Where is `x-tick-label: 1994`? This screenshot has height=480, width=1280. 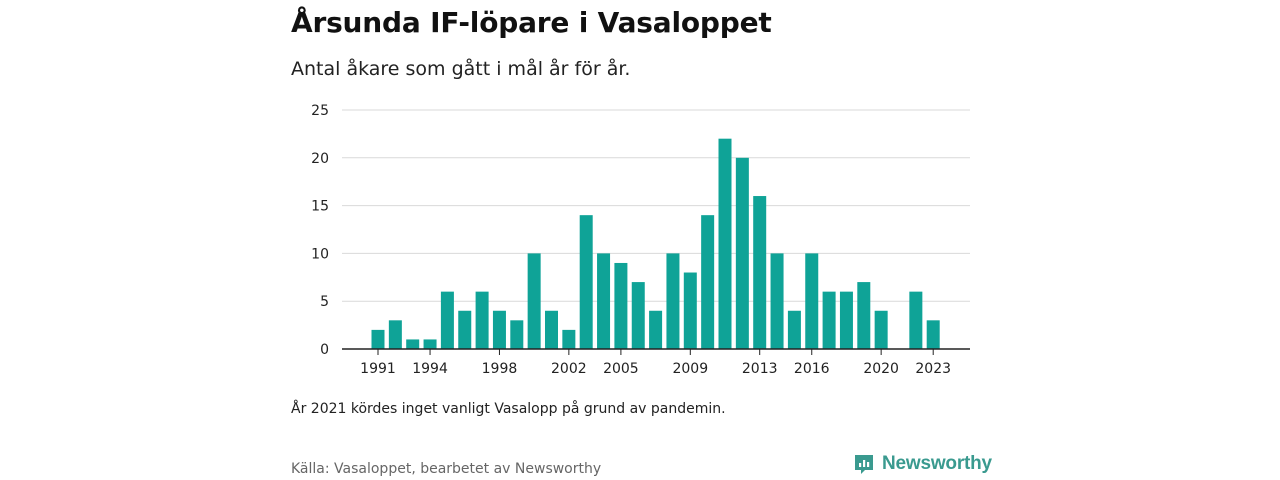 x-tick-label: 1994 is located at coordinates (430, 369).